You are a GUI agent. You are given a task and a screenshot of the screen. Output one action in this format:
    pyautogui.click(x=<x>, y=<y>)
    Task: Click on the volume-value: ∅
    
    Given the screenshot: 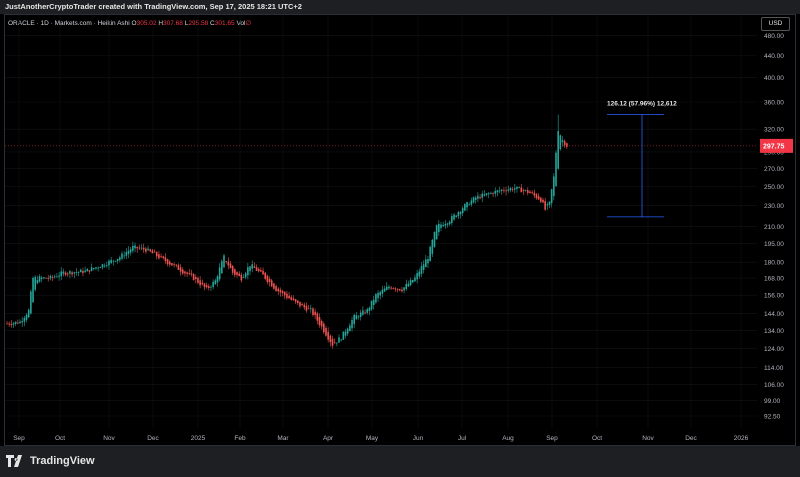 What is the action you would take?
    pyautogui.click(x=248, y=23)
    